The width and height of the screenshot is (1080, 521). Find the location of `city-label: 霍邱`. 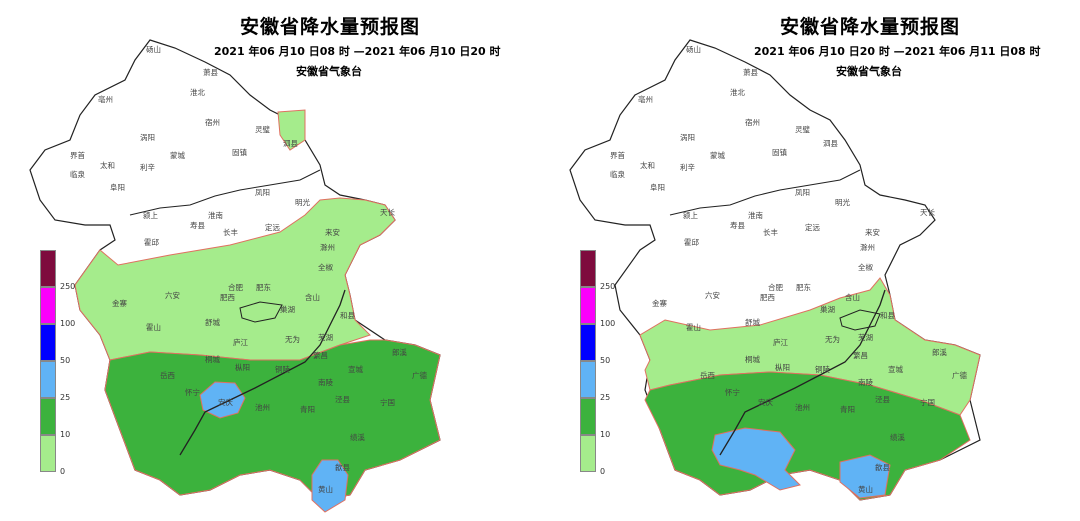

city-label: 霍邱 is located at coordinates (151, 242).